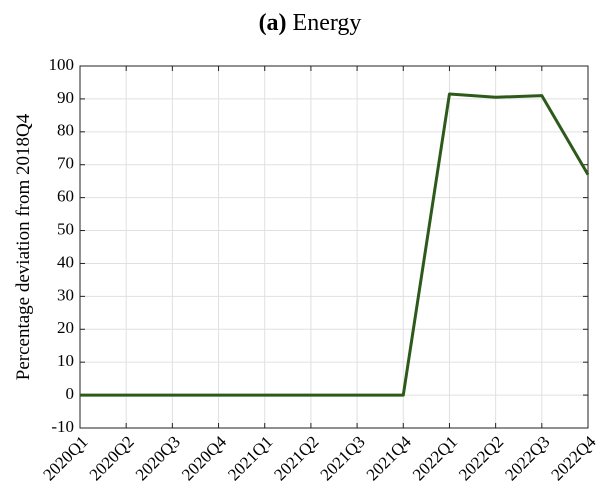 The image size is (600, 499). Describe the element at coordinates (65, 130) in the screenshot. I see `y-tick-label: 80` at that location.